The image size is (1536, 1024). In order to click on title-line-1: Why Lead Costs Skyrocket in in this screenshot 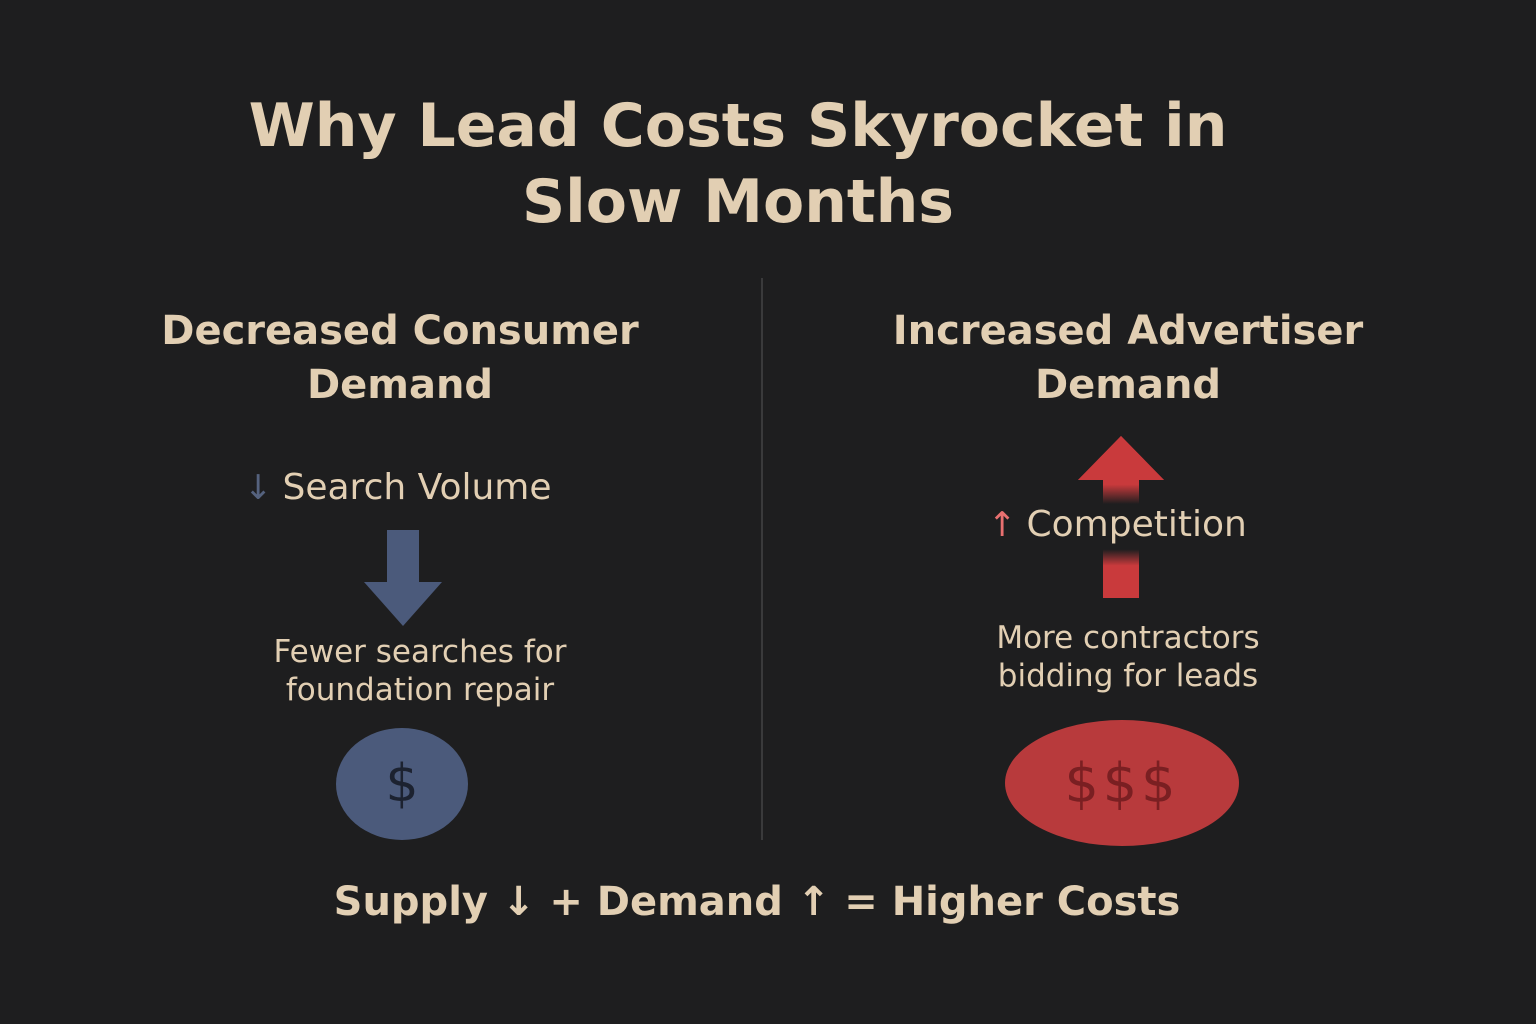, I will do `click(738, 126)`.